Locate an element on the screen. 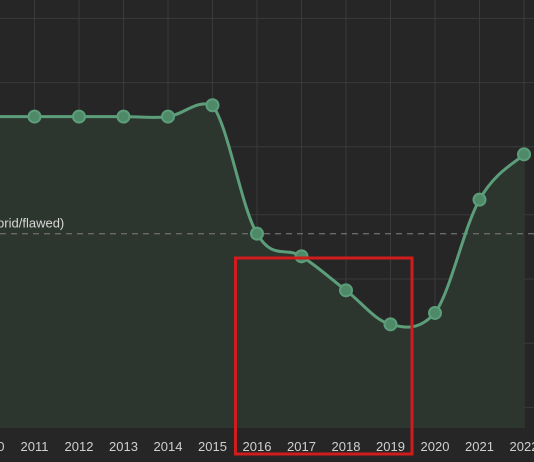 The height and width of the screenshot is (462, 534). x-tick-label: 2016 is located at coordinates (257, 446).